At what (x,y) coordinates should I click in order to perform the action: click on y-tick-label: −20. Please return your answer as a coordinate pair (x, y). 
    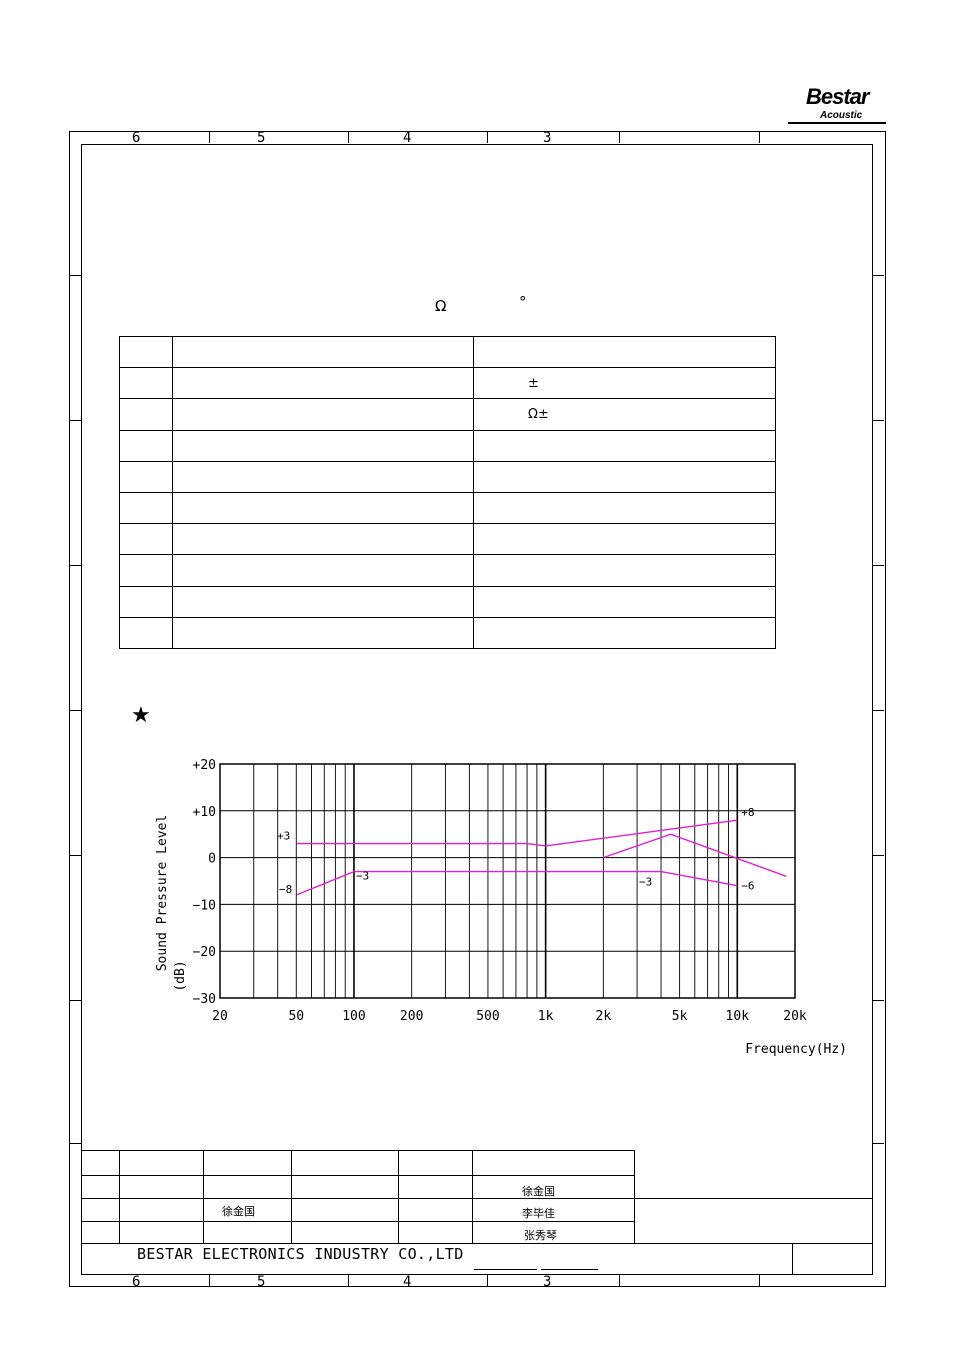
    Looking at the image, I should click on (204, 952).